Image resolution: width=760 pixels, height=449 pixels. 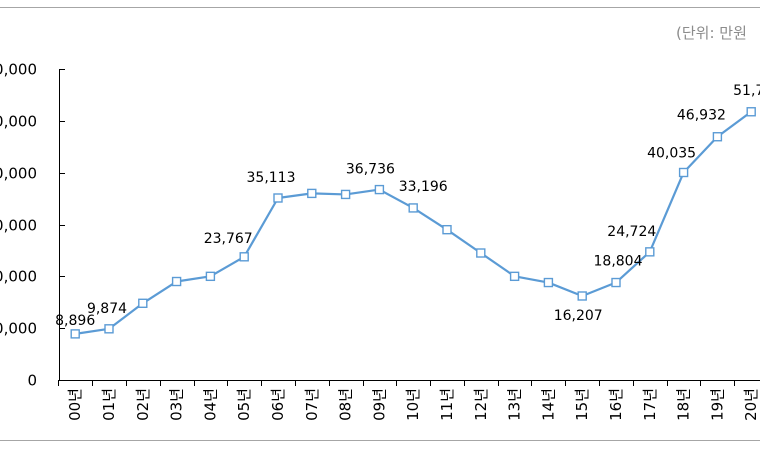 What do you see at coordinates (75, 404) in the screenshot?
I see `x-tick-label: 00년` at bounding box center [75, 404].